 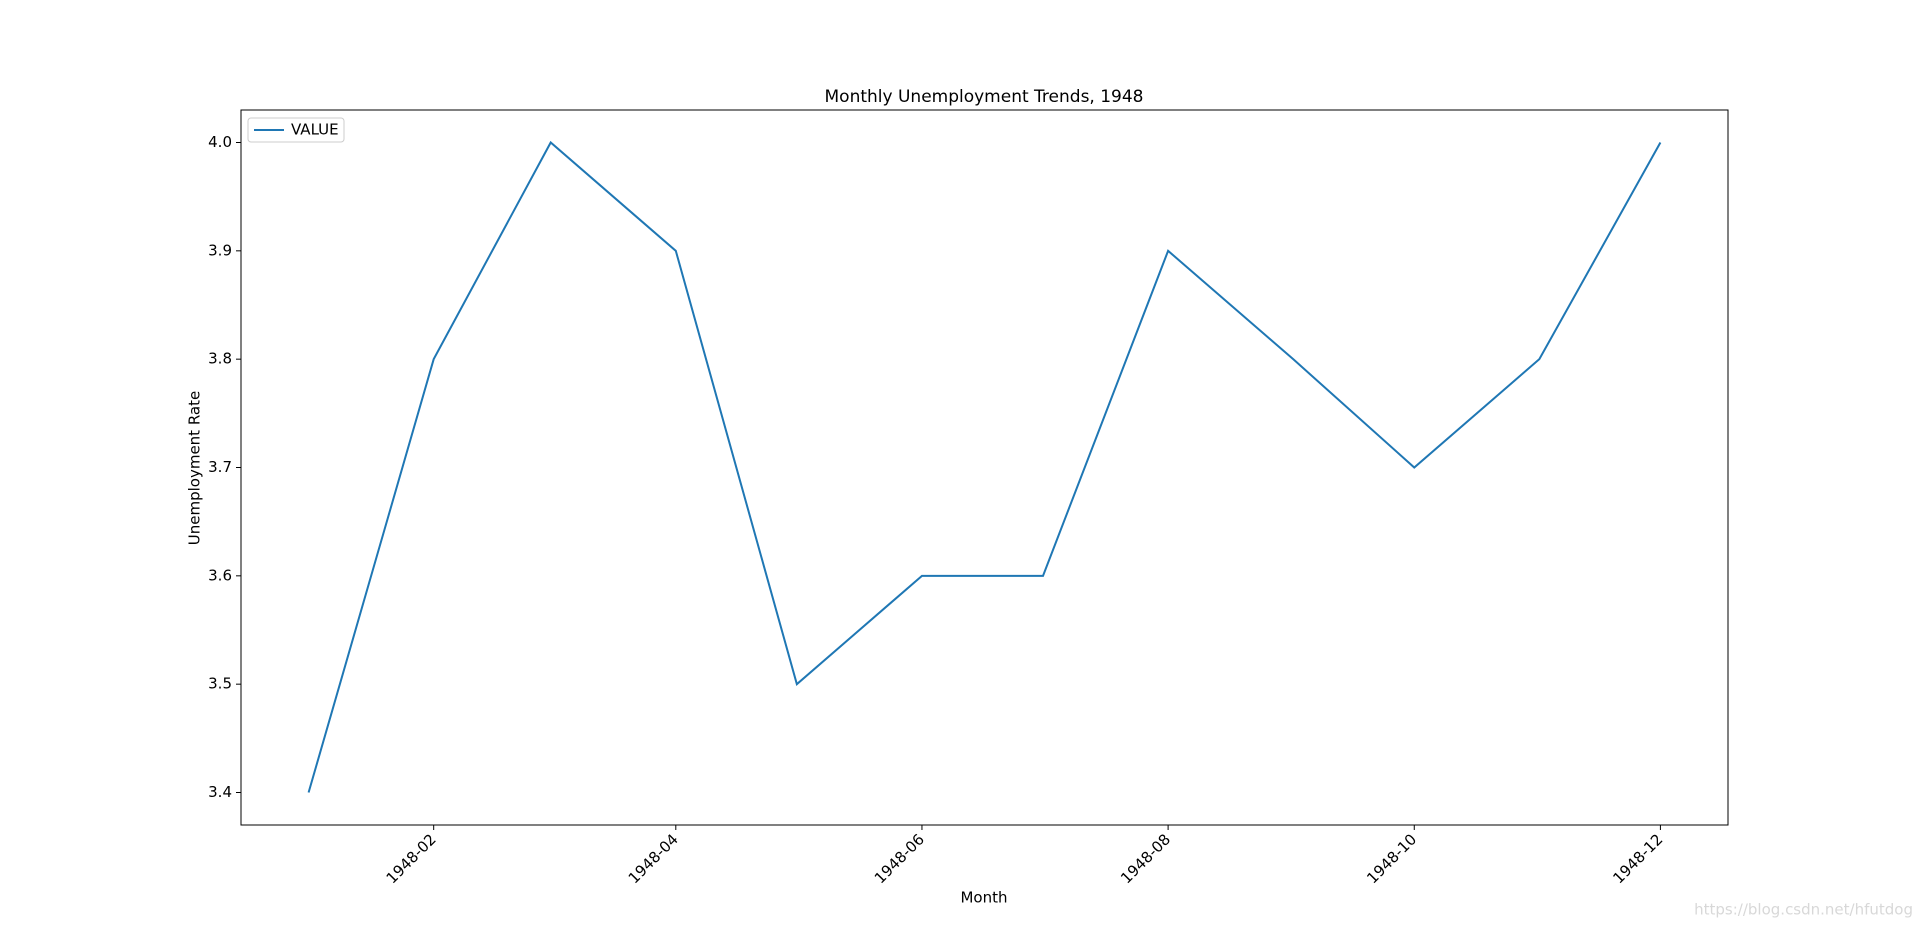 I want to click on y-axis-label: Unemployment Rate, so click(x=195, y=468).